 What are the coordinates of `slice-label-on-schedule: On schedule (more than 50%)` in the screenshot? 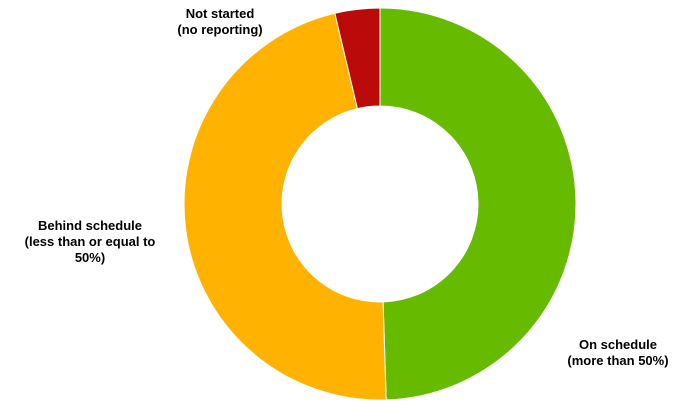 It's located at (618, 353).